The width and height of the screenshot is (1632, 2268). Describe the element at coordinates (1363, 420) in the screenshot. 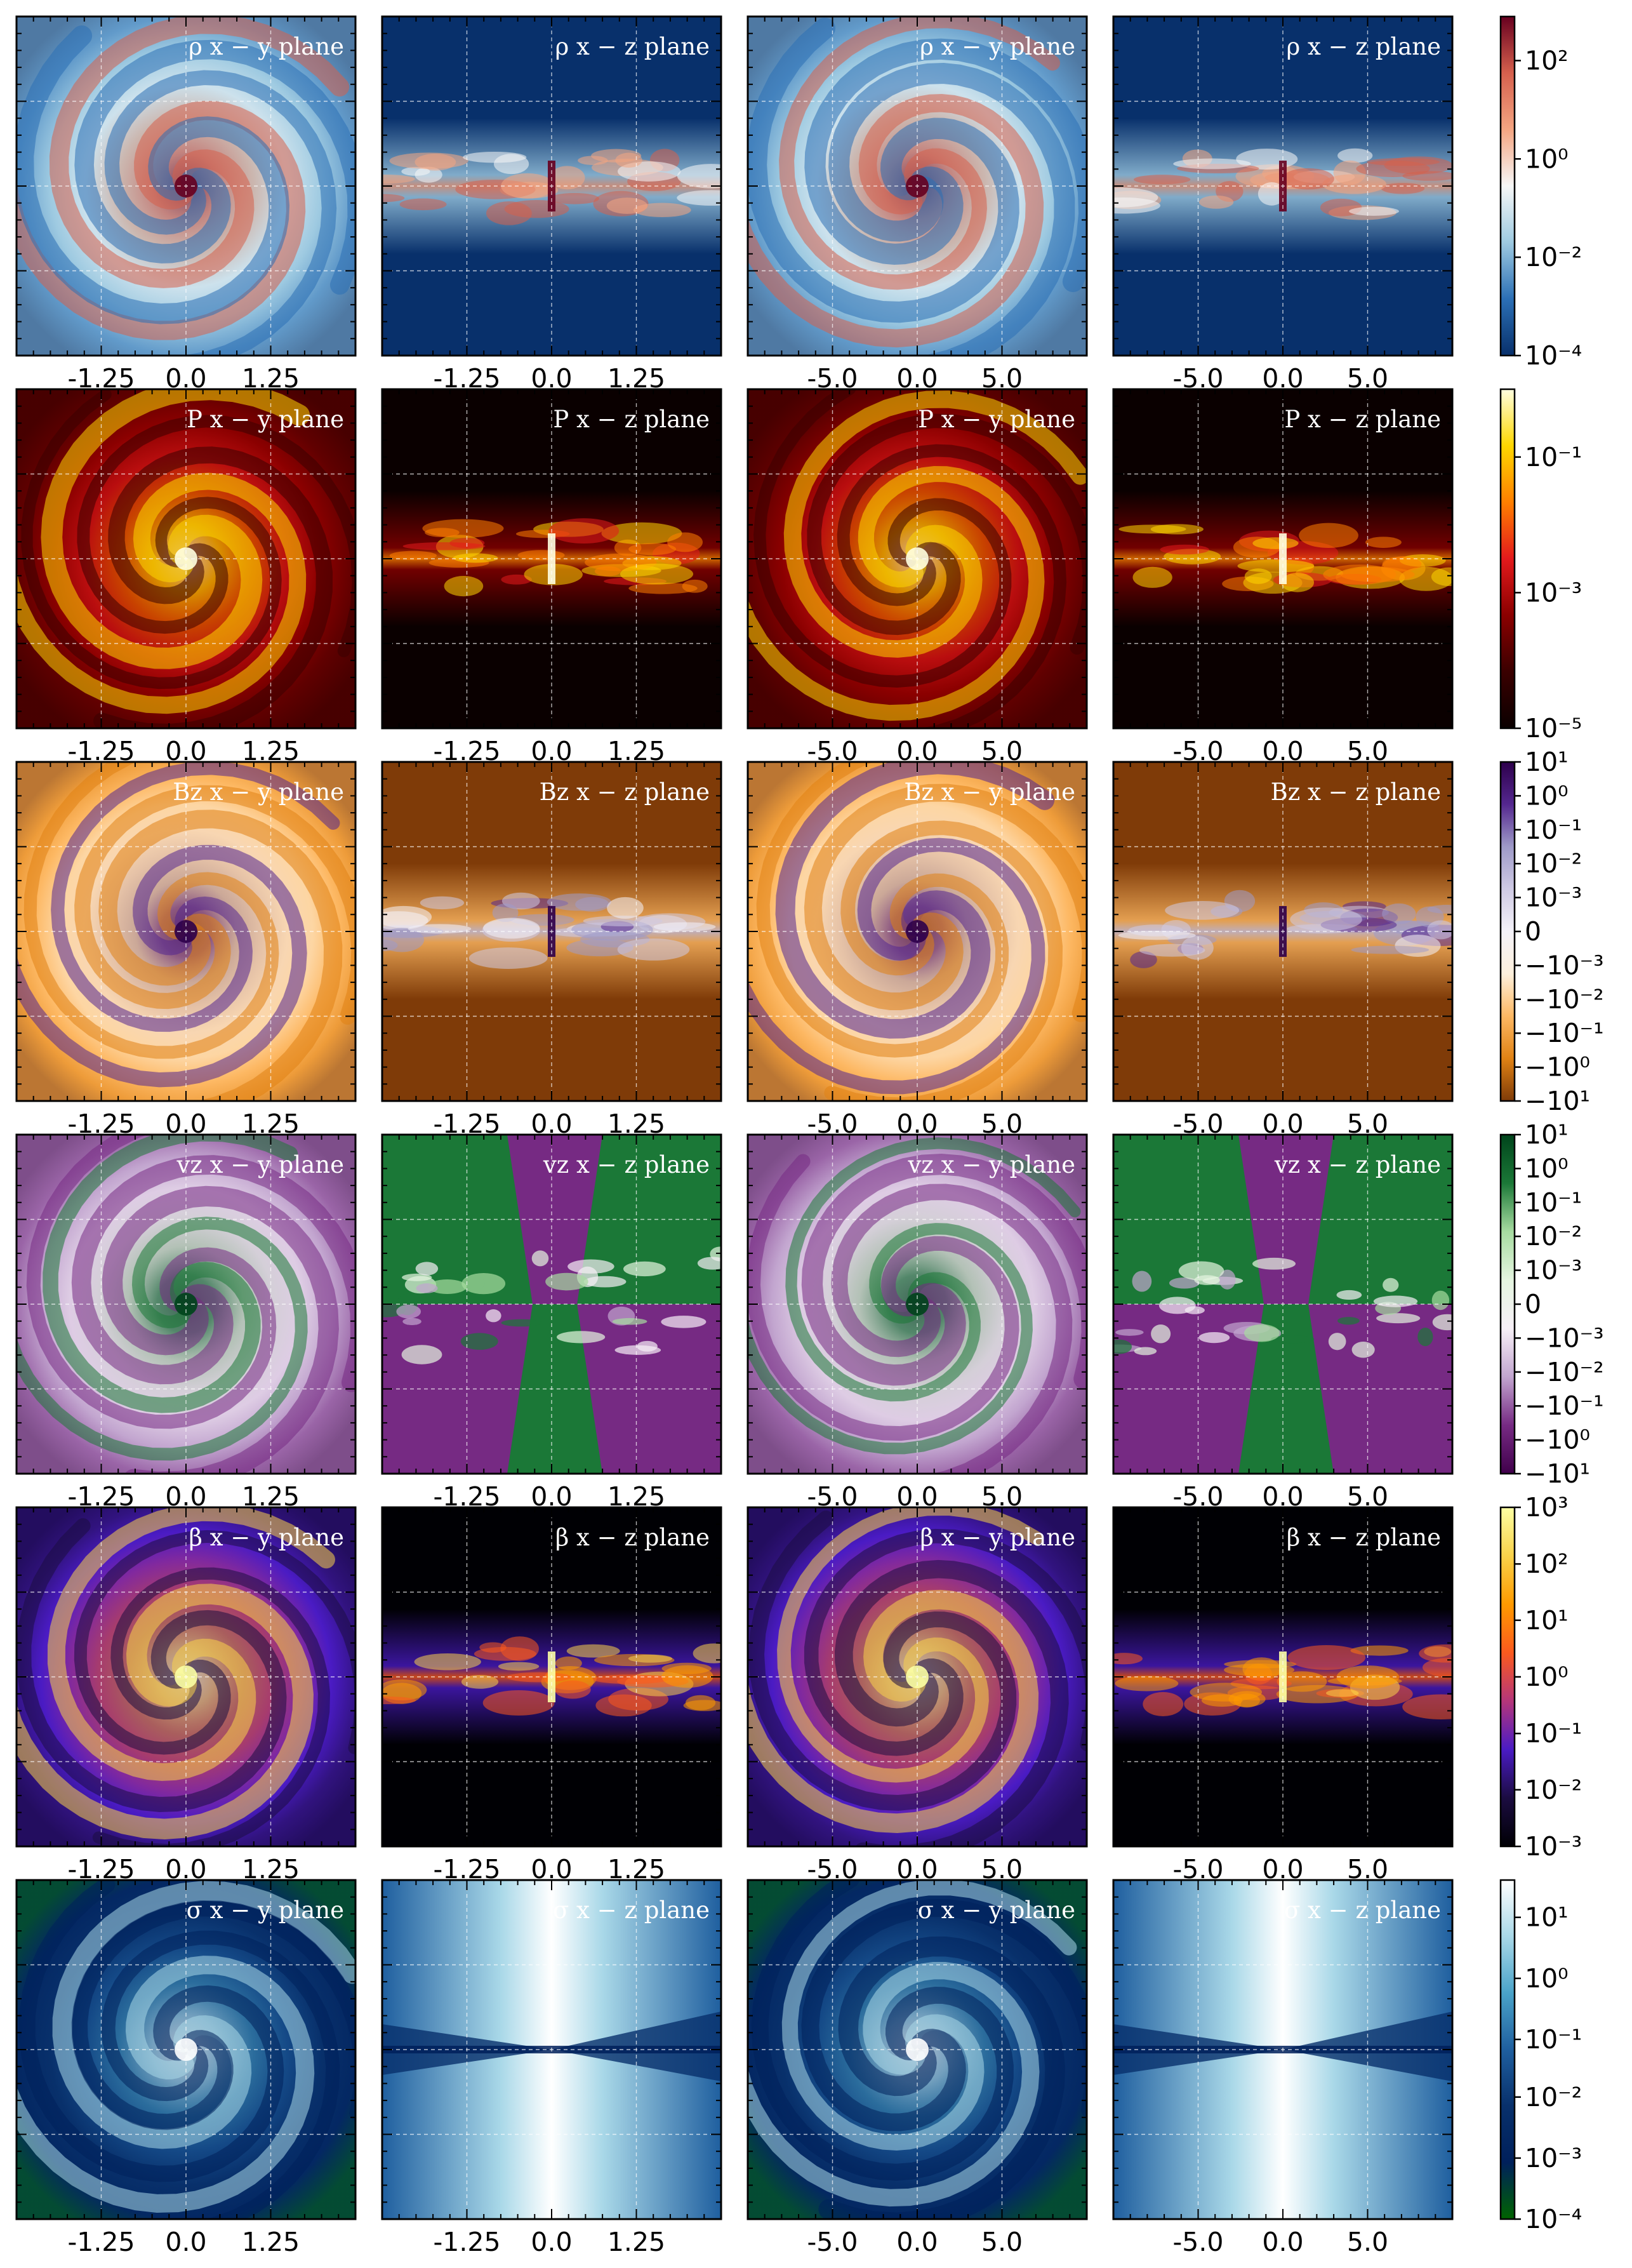

I see `panel-title: P x − z plane` at that location.